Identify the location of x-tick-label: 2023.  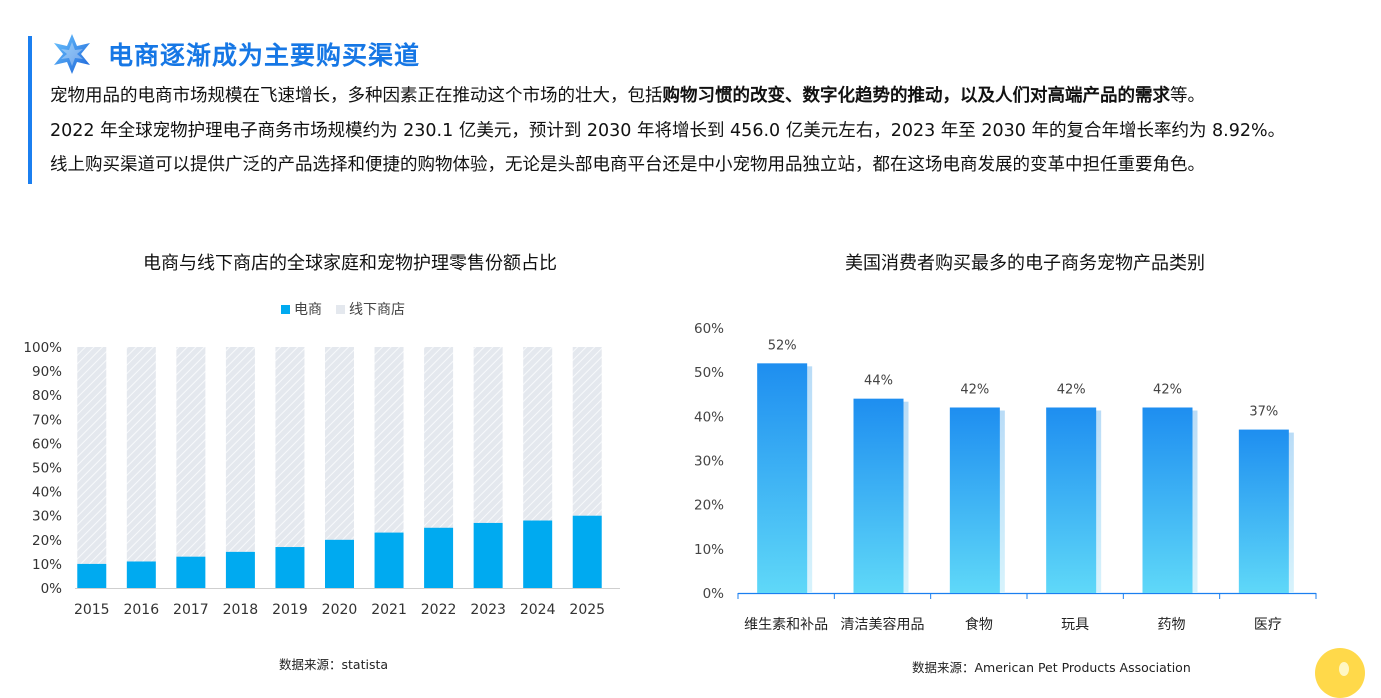
(488, 610).